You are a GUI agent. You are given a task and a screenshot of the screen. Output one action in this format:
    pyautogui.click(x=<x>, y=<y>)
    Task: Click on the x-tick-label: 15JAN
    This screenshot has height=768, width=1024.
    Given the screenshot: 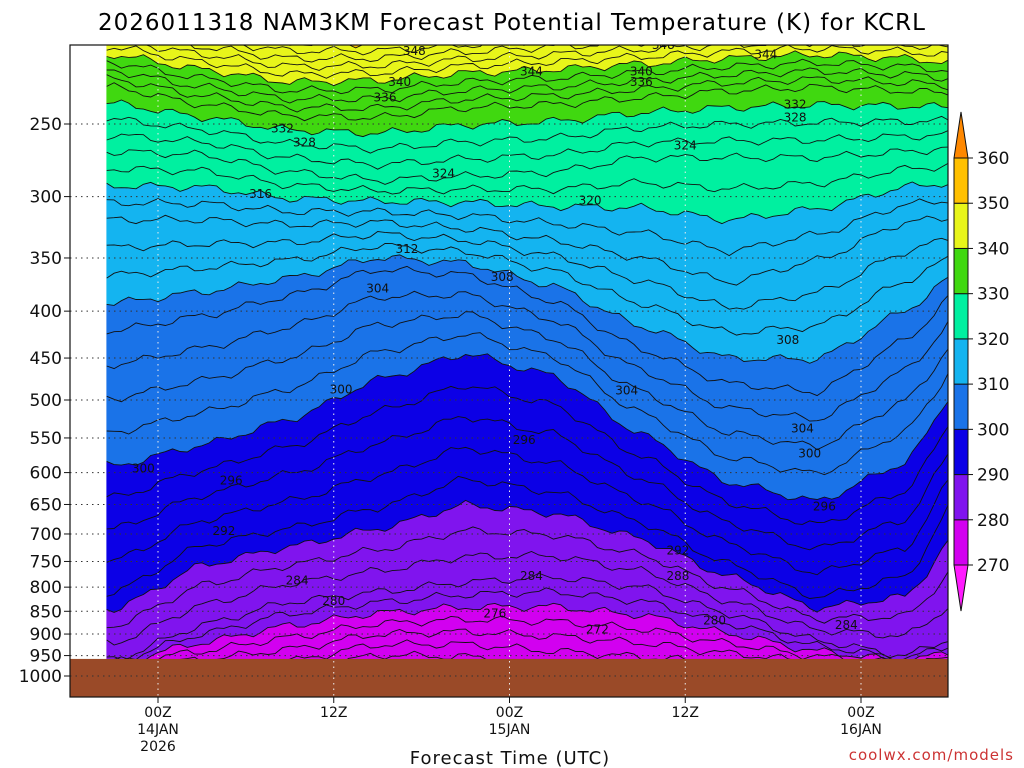 What is the action you would take?
    pyautogui.click(x=510, y=730)
    